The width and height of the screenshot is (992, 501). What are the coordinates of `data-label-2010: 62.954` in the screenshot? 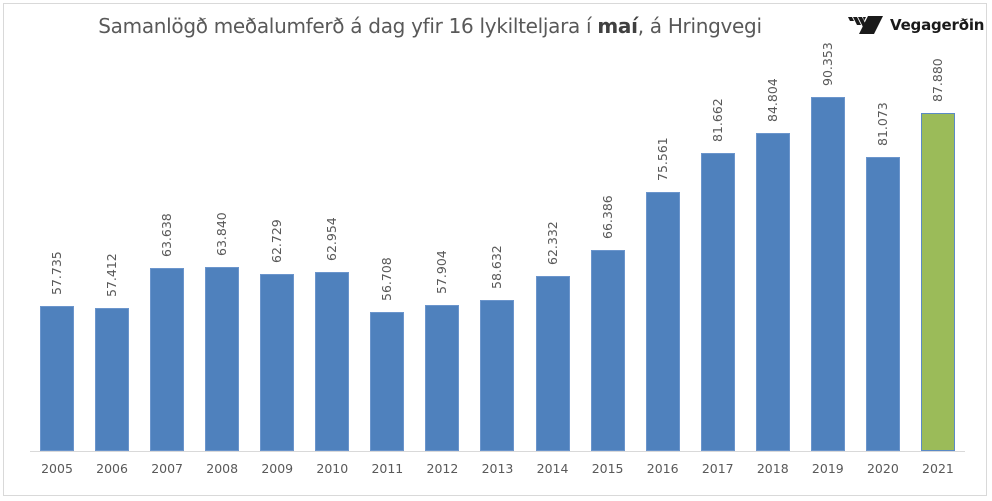 It's located at (332, 239).